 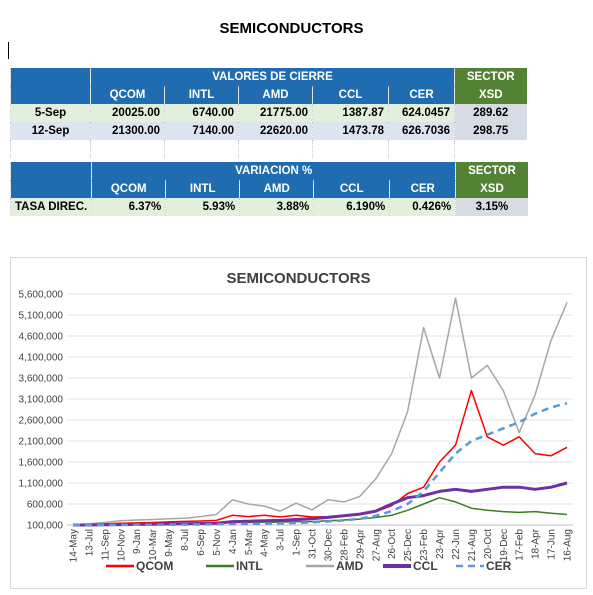 What do you see at coordinates (504, 545) in the screenshot?
I see `x-tick-label: 19-Dec` at bounding box center [504, 545].